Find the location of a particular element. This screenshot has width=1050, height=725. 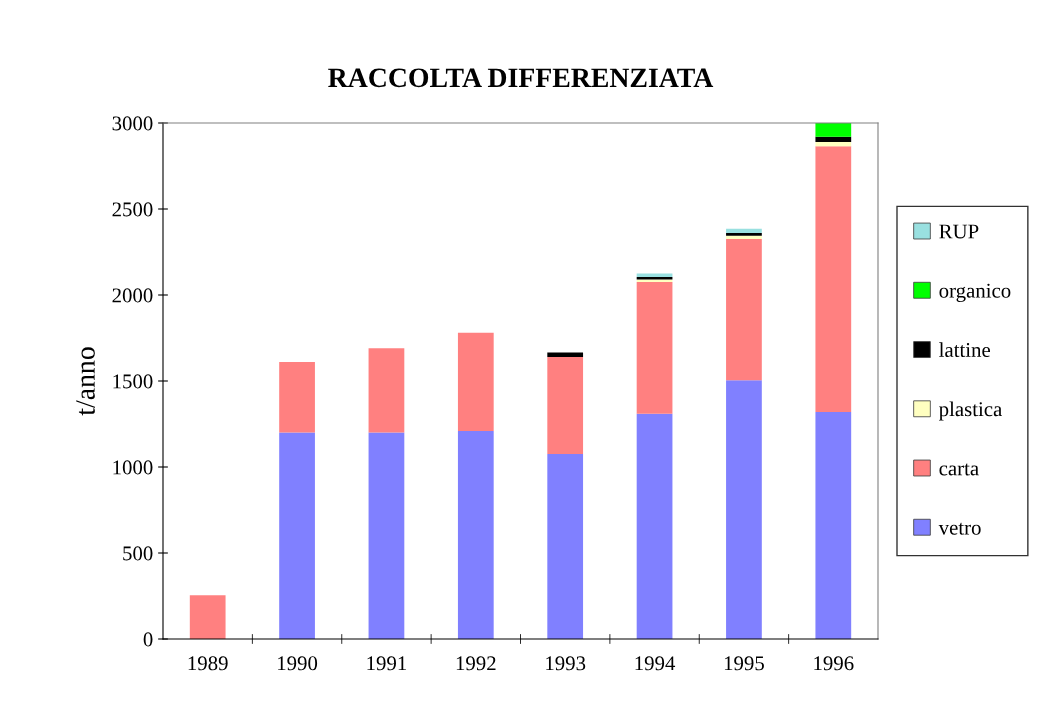

x-tick-label: 1994 is located at coordinates (655, 663).